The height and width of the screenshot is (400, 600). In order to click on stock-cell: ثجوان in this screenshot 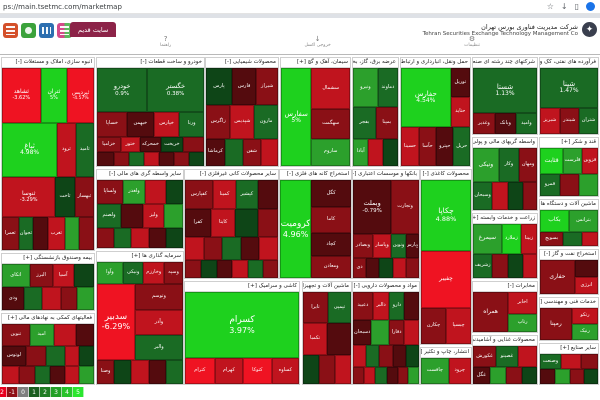, I will do `click(26, 233)`.